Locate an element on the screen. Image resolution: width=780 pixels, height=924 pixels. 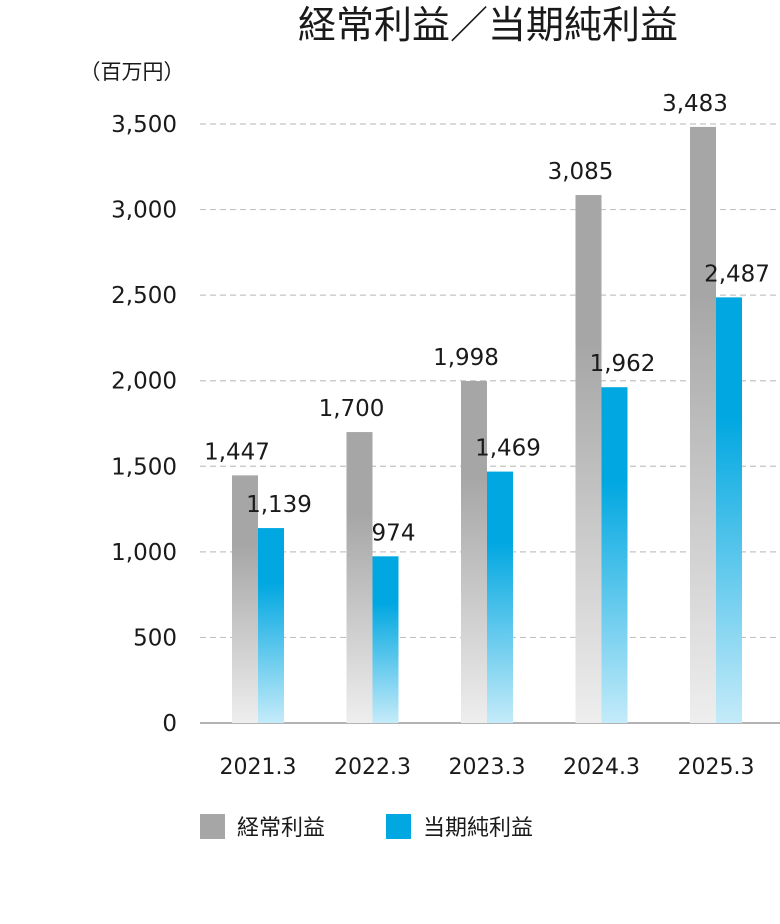
y-tick-label: 500 is located at coordinates (155, 638).